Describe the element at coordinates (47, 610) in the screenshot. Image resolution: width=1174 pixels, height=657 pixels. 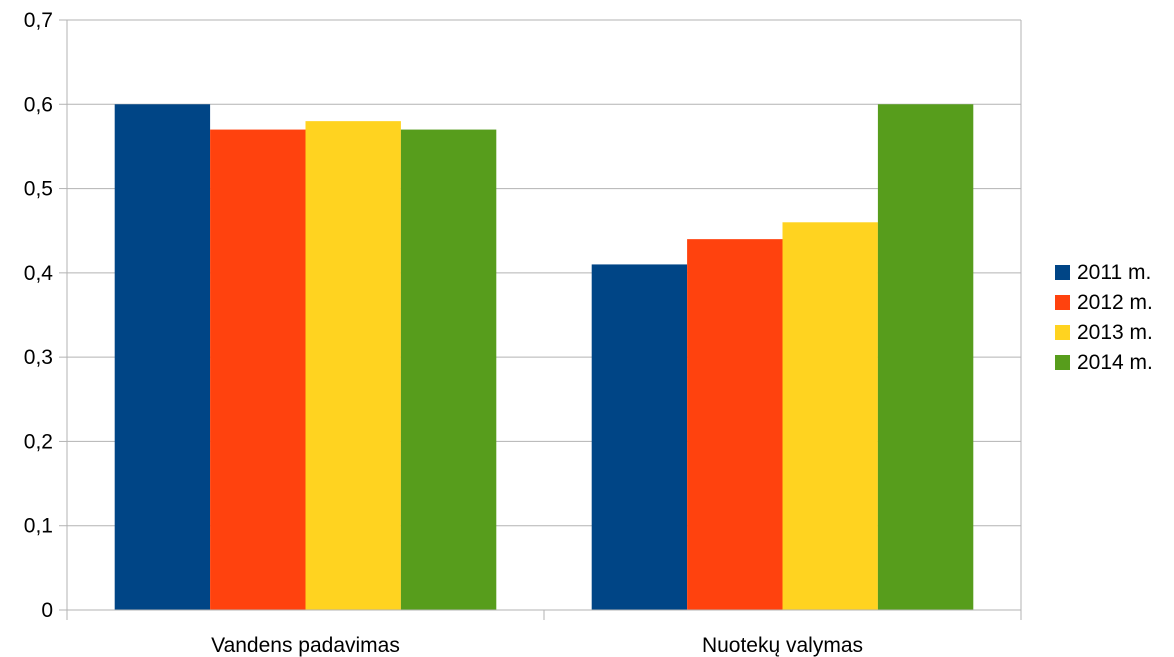
I see `y-tick-label: 0` at that location.